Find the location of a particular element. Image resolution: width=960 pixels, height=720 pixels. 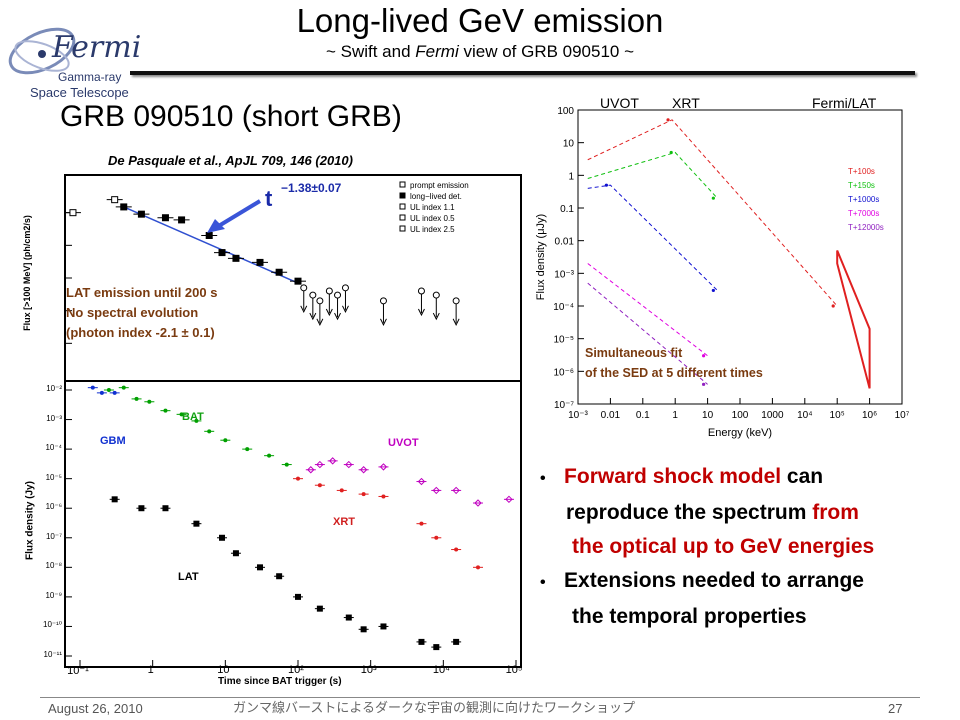

y-tick-label: 10⁻⁶ is located at coordinates (53, 507).